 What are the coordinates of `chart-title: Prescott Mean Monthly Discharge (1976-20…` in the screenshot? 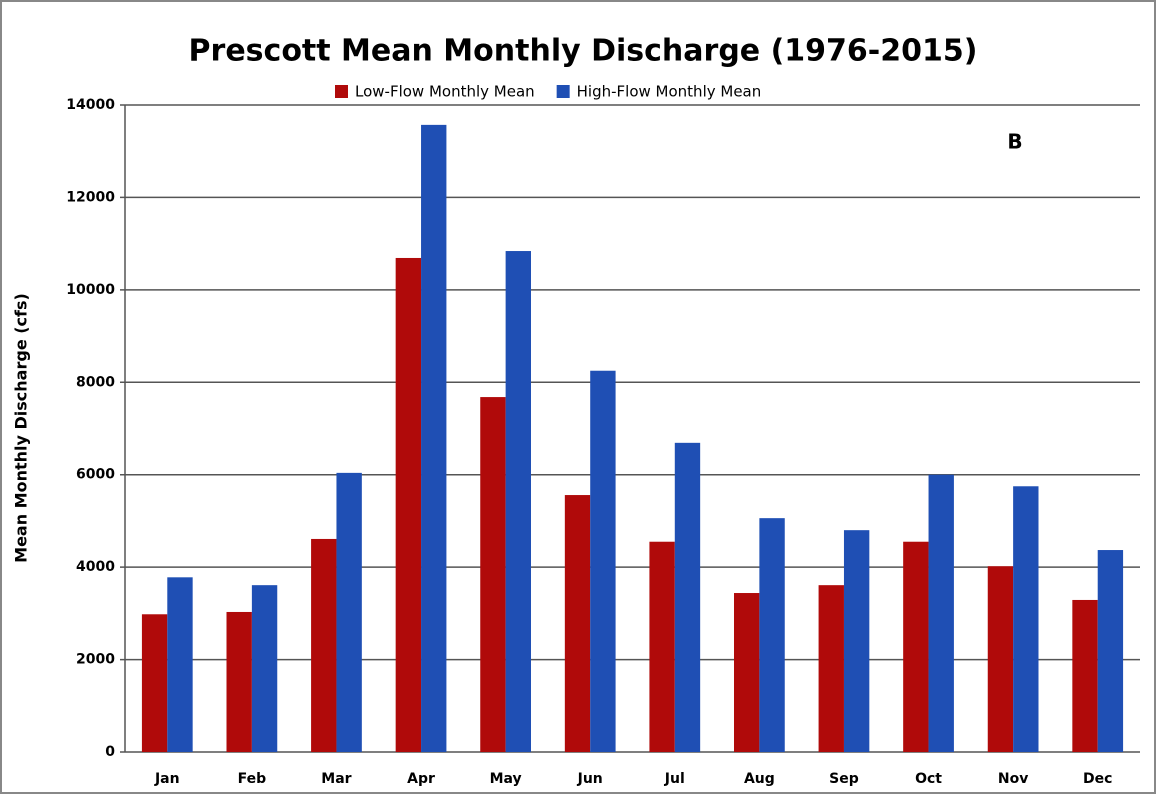 It's located at (583, 51).